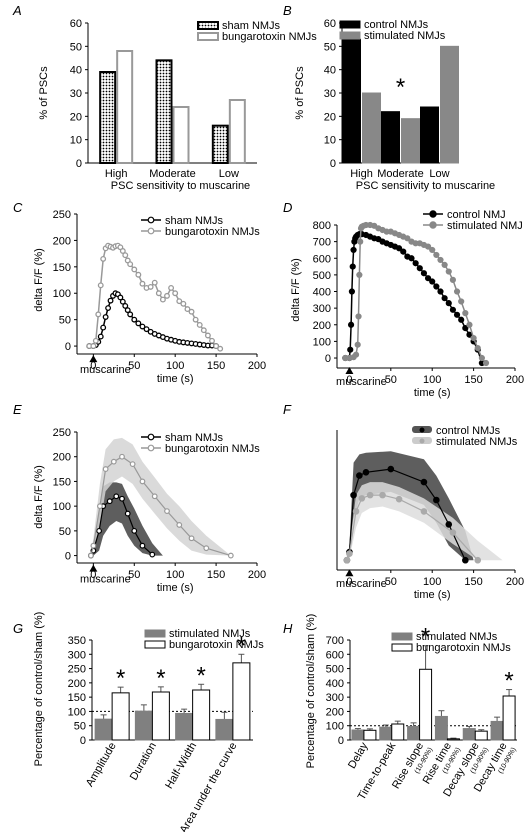 This screenshot has height=832, width=531. Describe the element at coordinates (400, 174) in the screenshot. I see `category-label: Moderate` at that location.